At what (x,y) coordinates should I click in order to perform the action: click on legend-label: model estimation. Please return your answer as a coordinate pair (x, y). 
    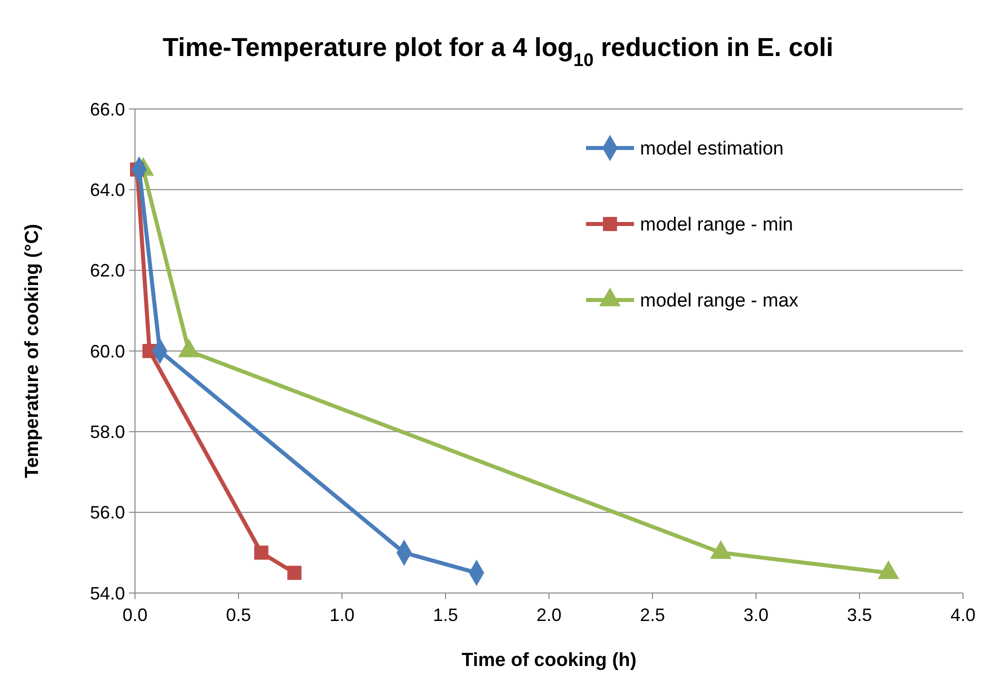
    Looking at the image, I should click on (712, 149).